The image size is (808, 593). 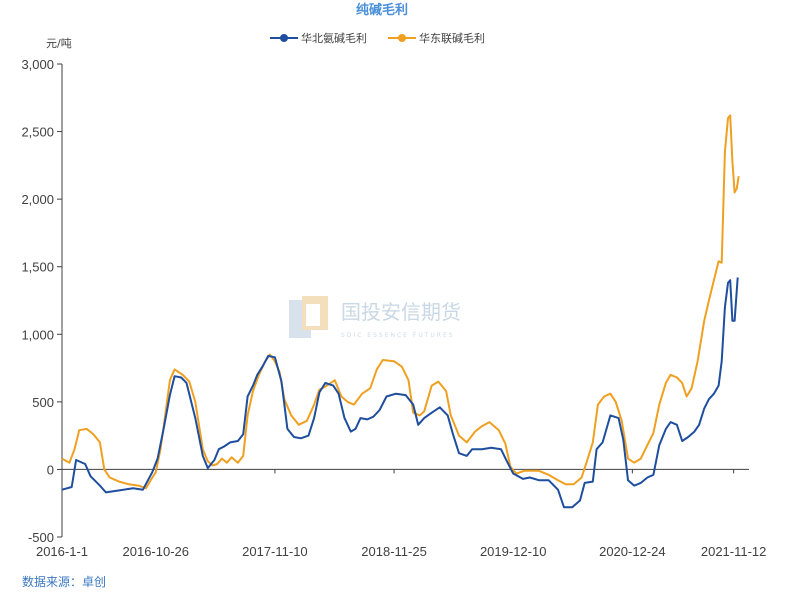 What do you see at coordinates (382, 10) in the screenshot?
I see `chart-title: 纯碱毛利` at bounding box center [382, 10].